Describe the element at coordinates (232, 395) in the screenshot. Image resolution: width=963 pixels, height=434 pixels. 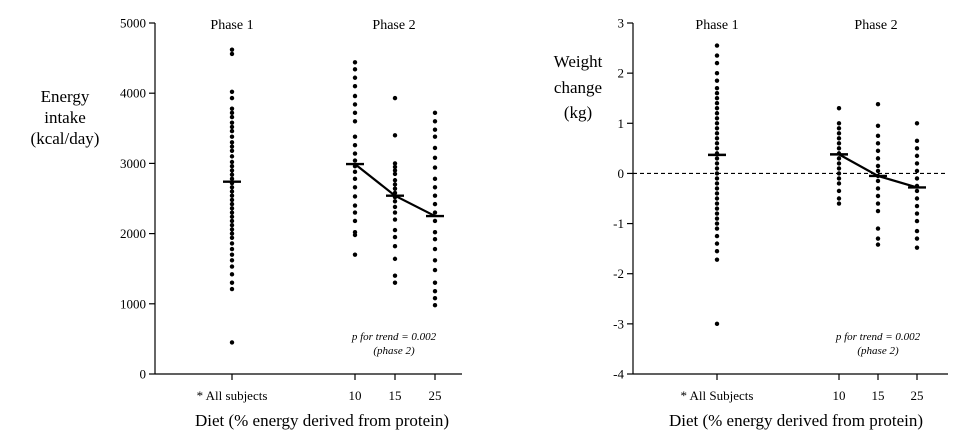
I see `x-tick-label: * All subjects` at that location.